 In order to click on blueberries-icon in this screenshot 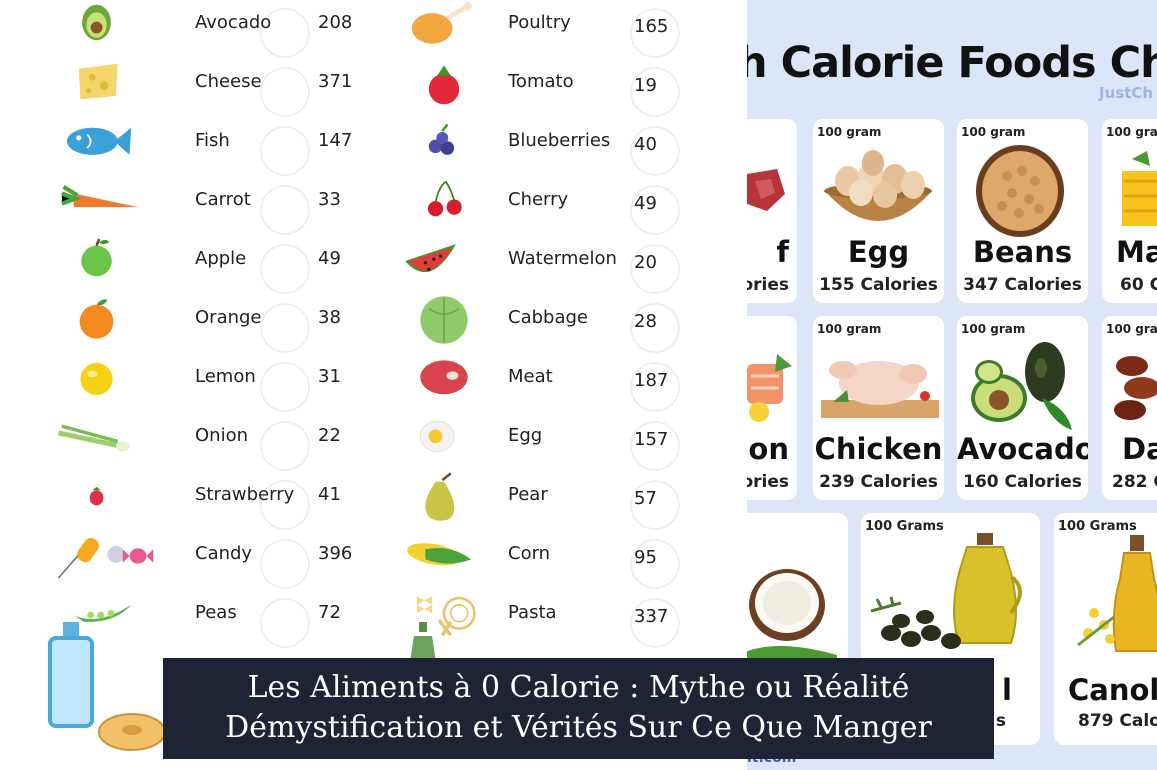, I will do `click(455, 143)`.